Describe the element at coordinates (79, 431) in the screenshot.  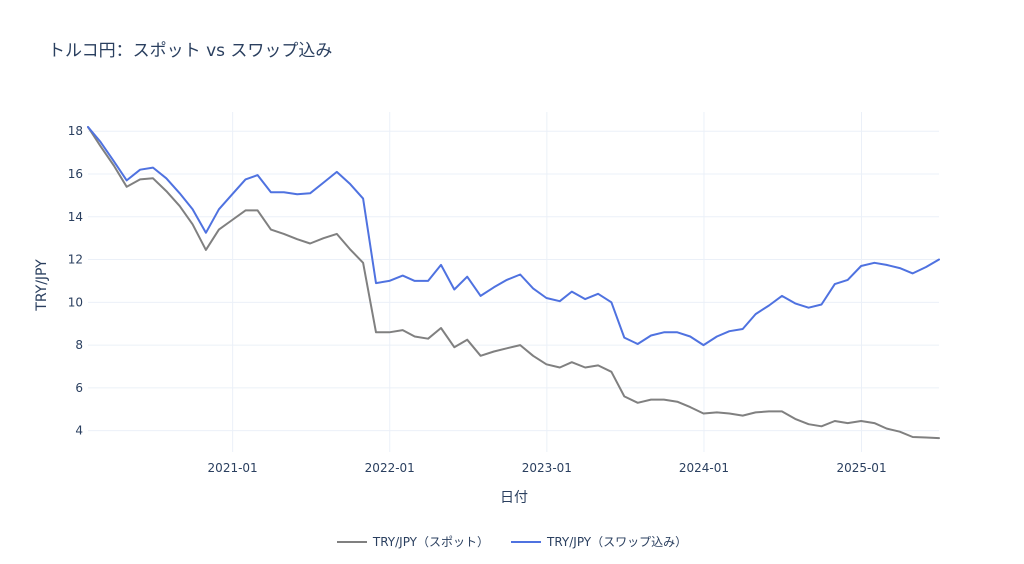
I see `y-tick-label: 4` at that location.